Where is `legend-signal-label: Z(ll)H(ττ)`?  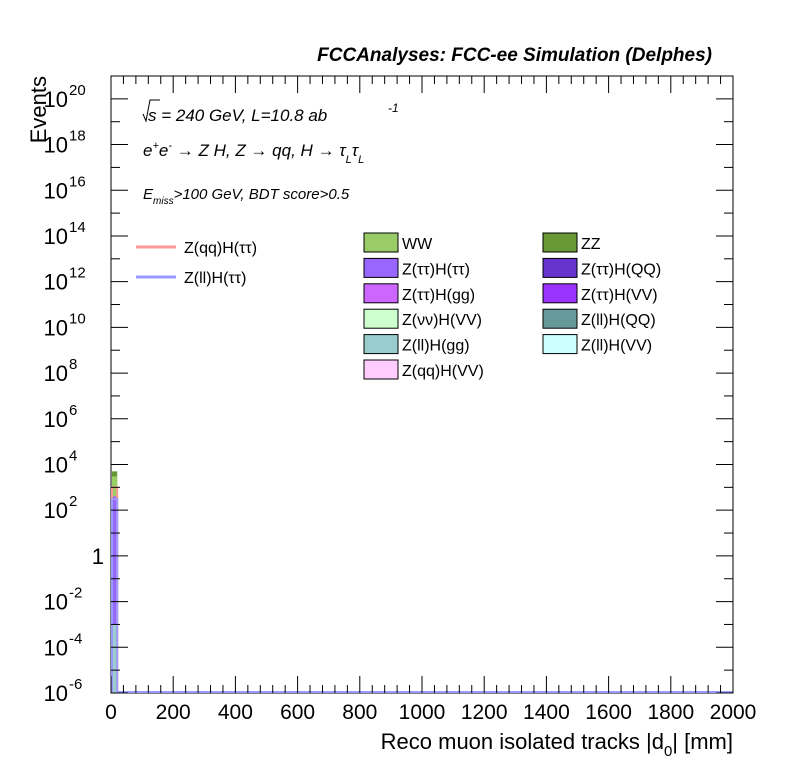
legend-signal-label: Z(ll)H(ττ) is located at coordinates (215, 278).